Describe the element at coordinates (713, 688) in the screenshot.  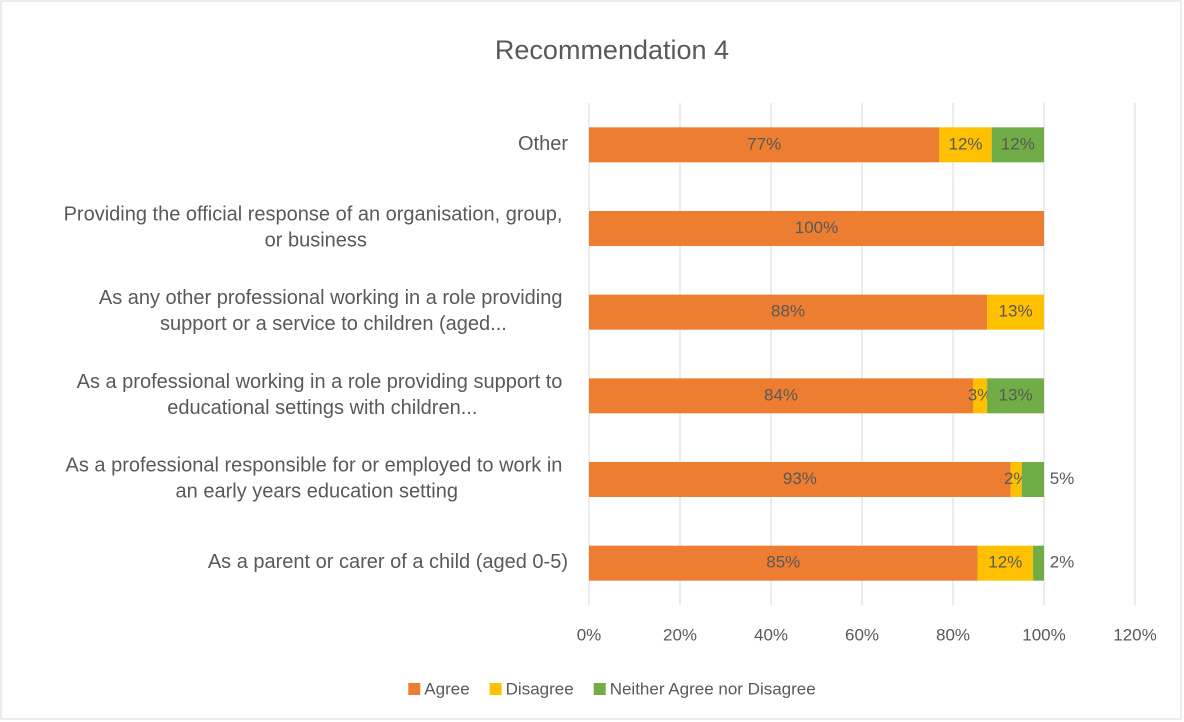
I see `legend-label: Neither Agree nor Disagree` at that location.